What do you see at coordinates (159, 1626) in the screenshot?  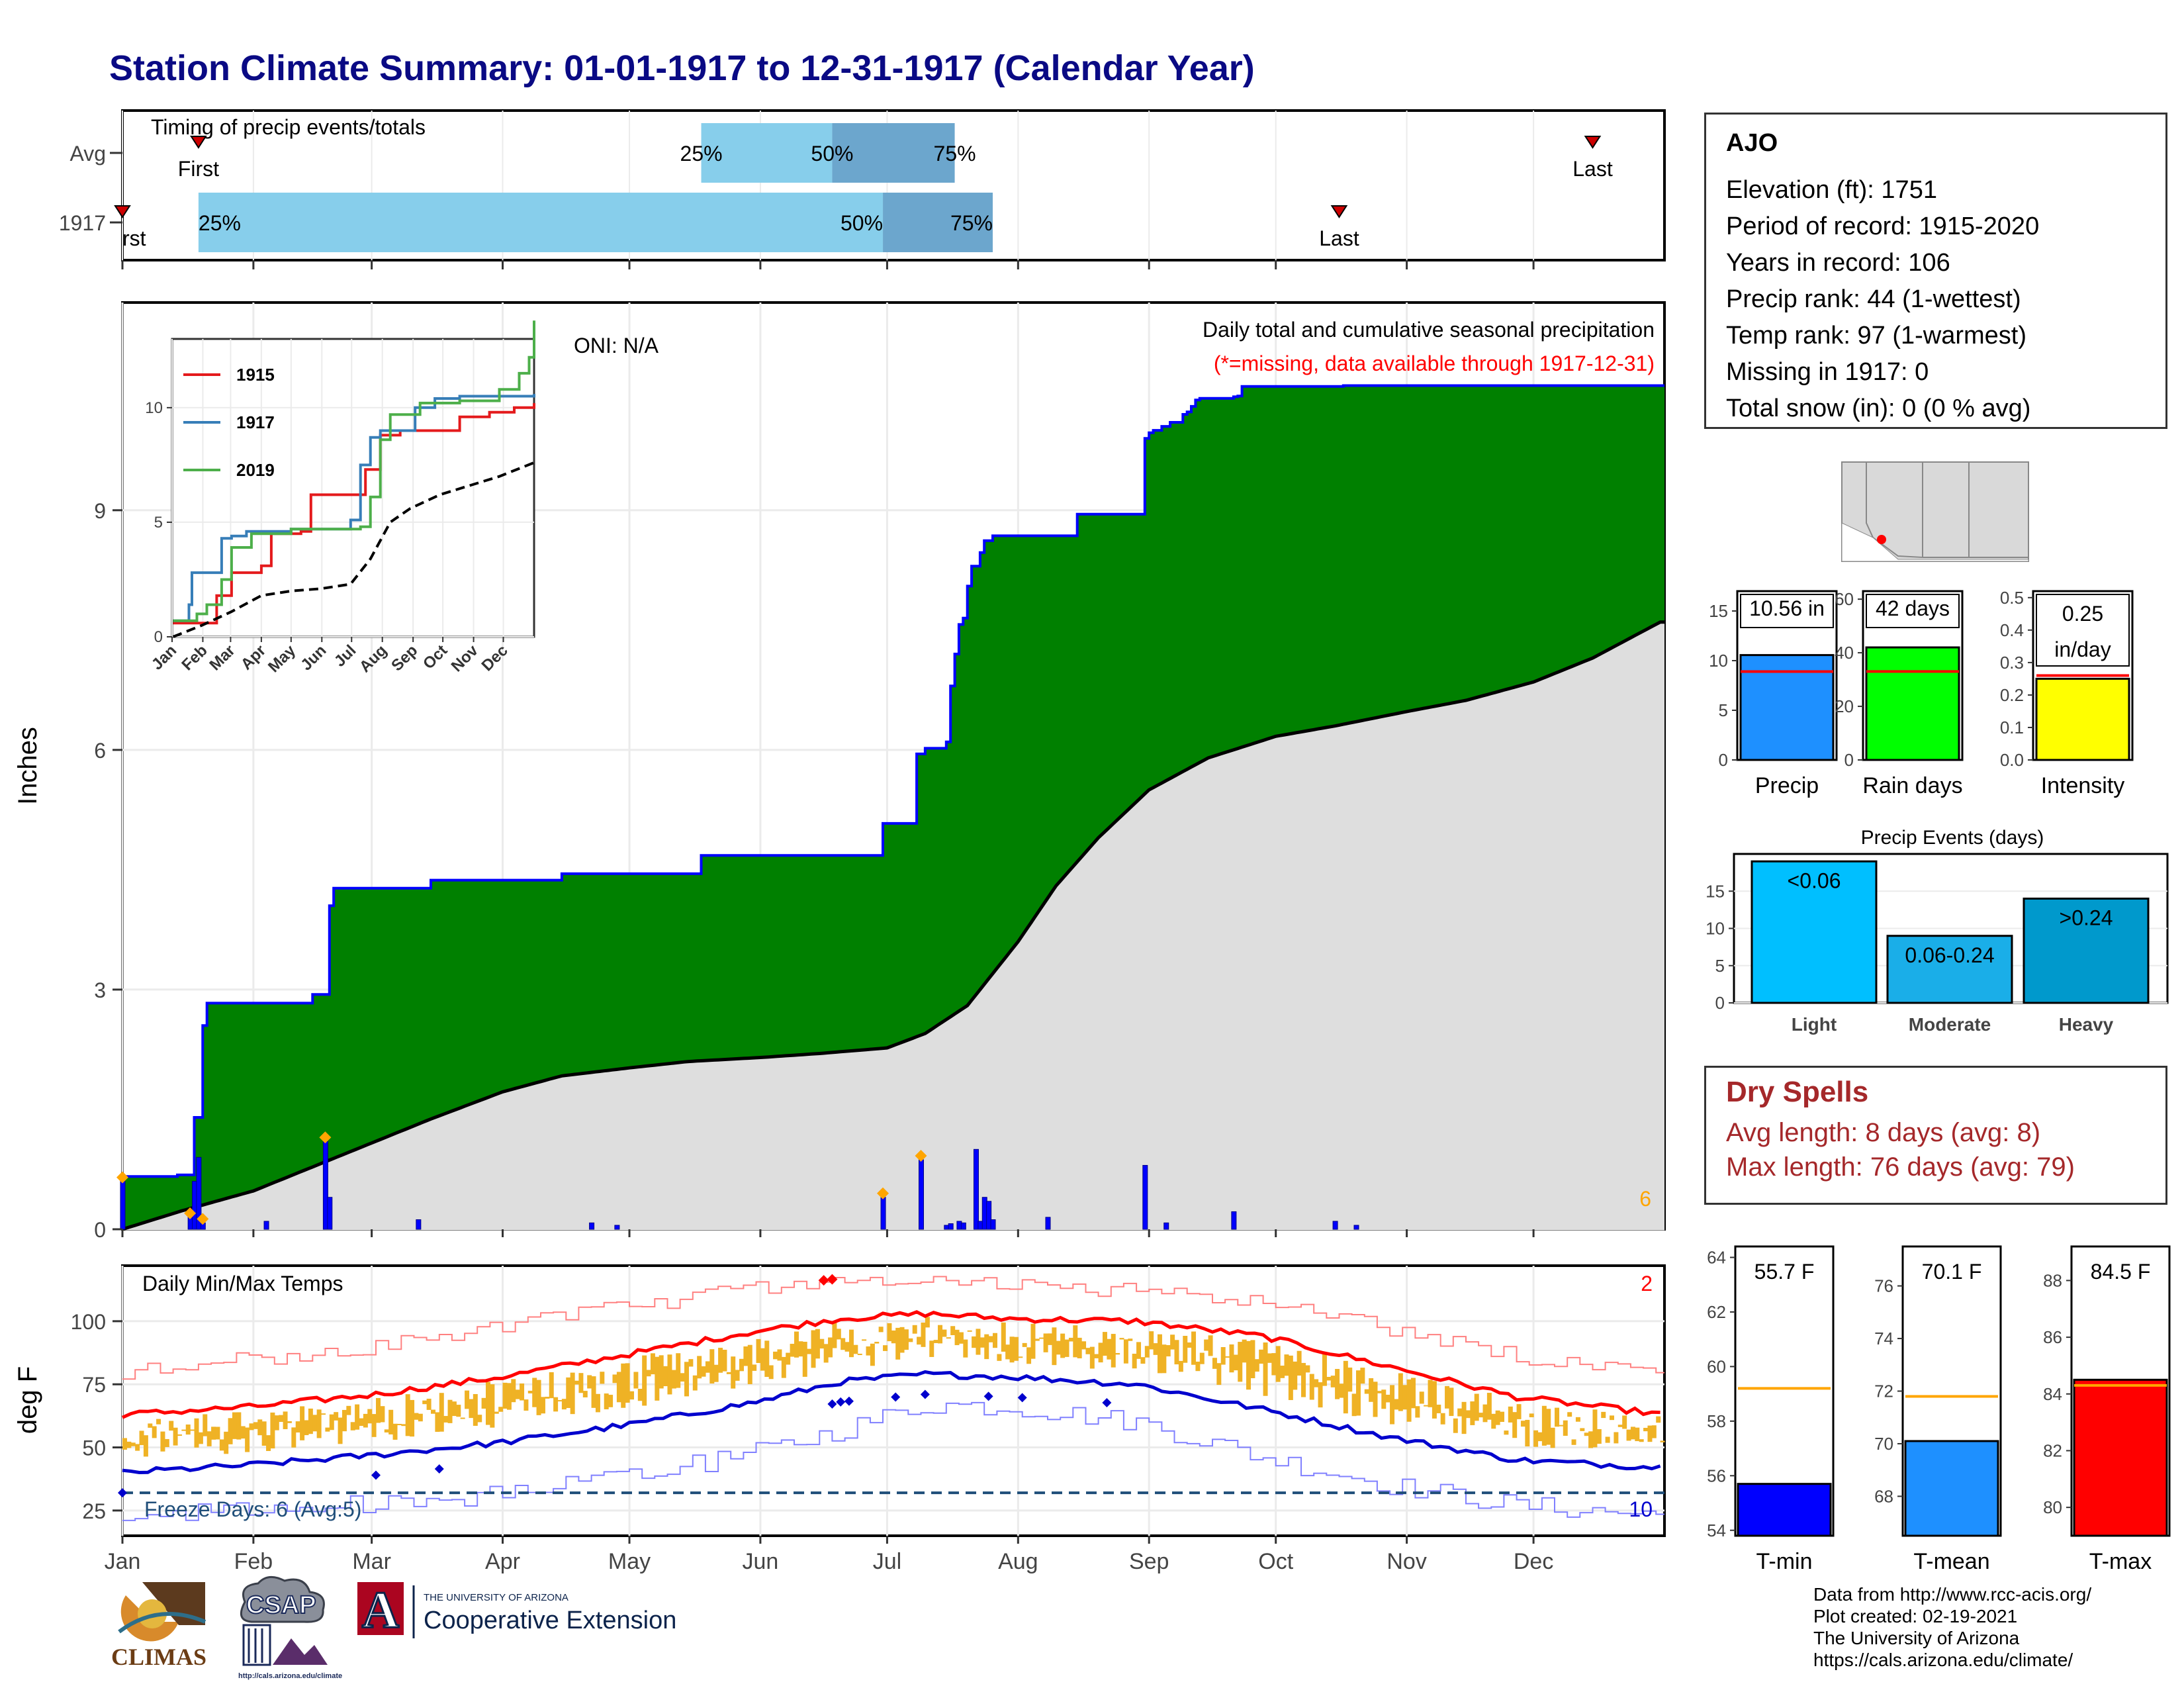 I see `climas-logo: CLIMAS` at bounding box center [159, 1626].